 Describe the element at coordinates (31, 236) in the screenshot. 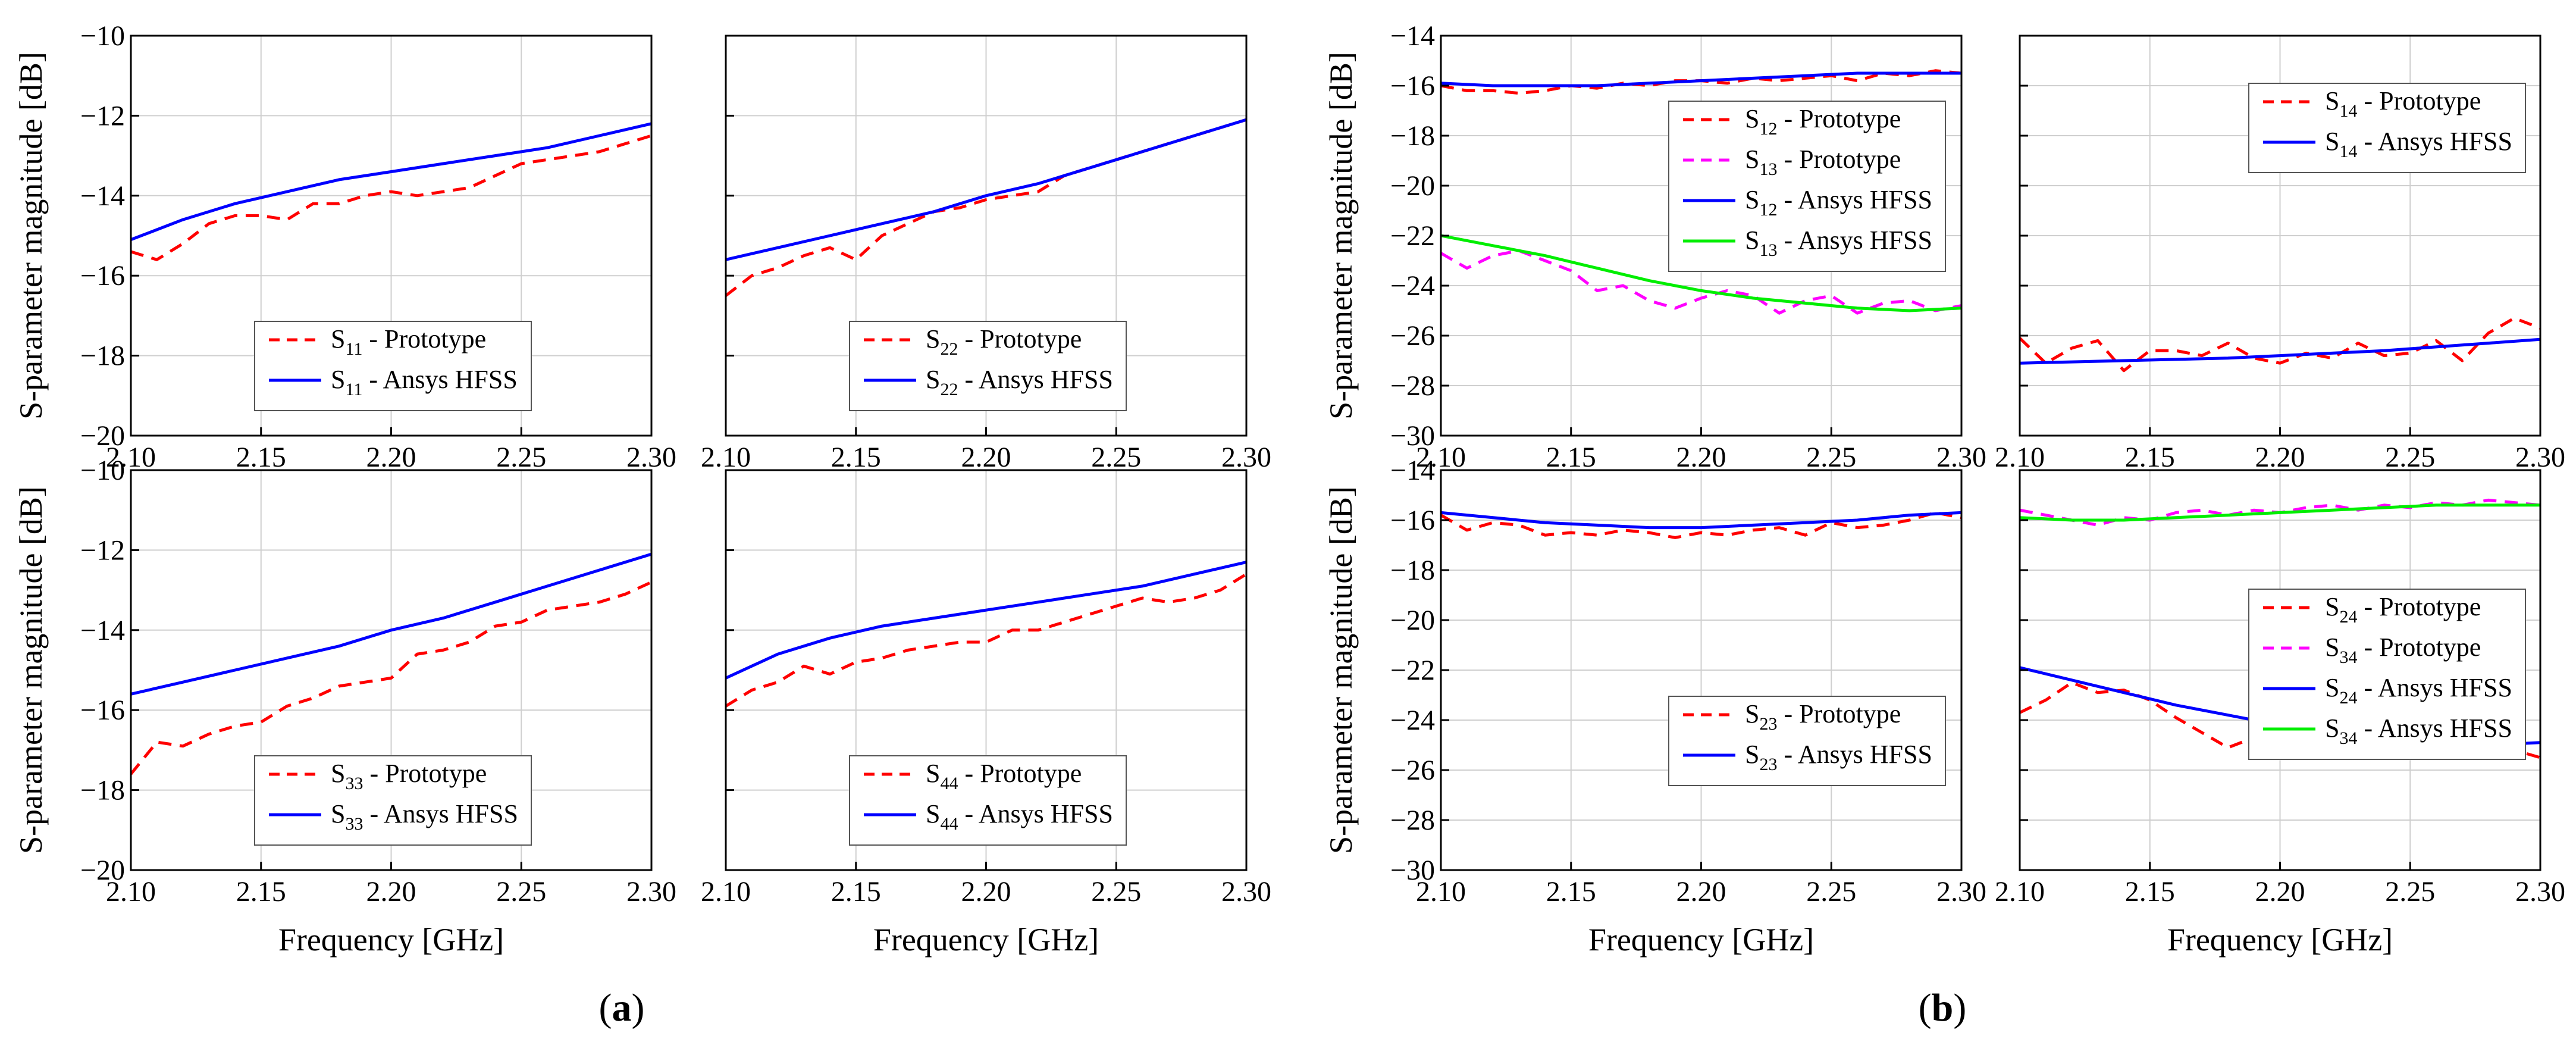

I see `y-axis-label: S-parameter magnitude [dB]` at that location.